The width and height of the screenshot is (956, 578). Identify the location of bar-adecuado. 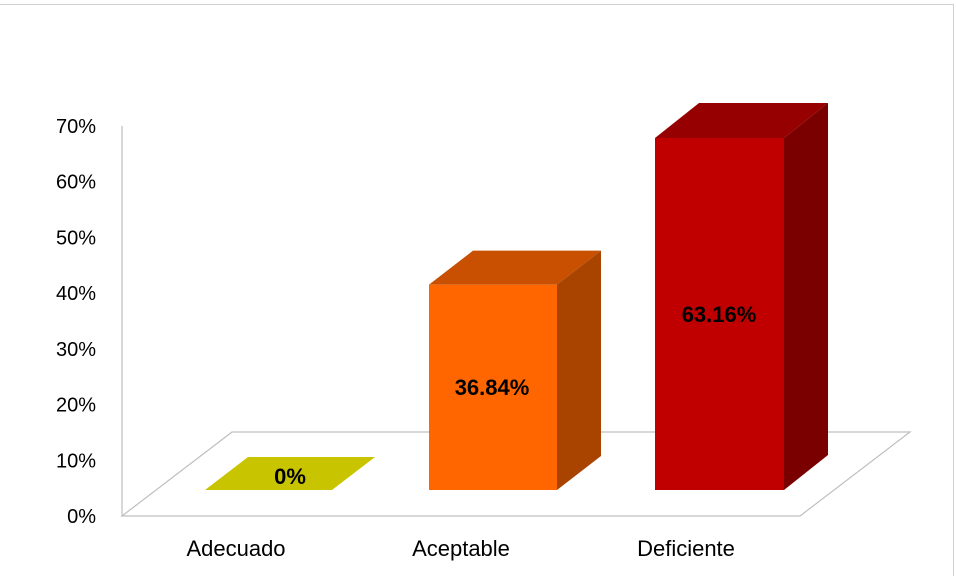
(290, 473).